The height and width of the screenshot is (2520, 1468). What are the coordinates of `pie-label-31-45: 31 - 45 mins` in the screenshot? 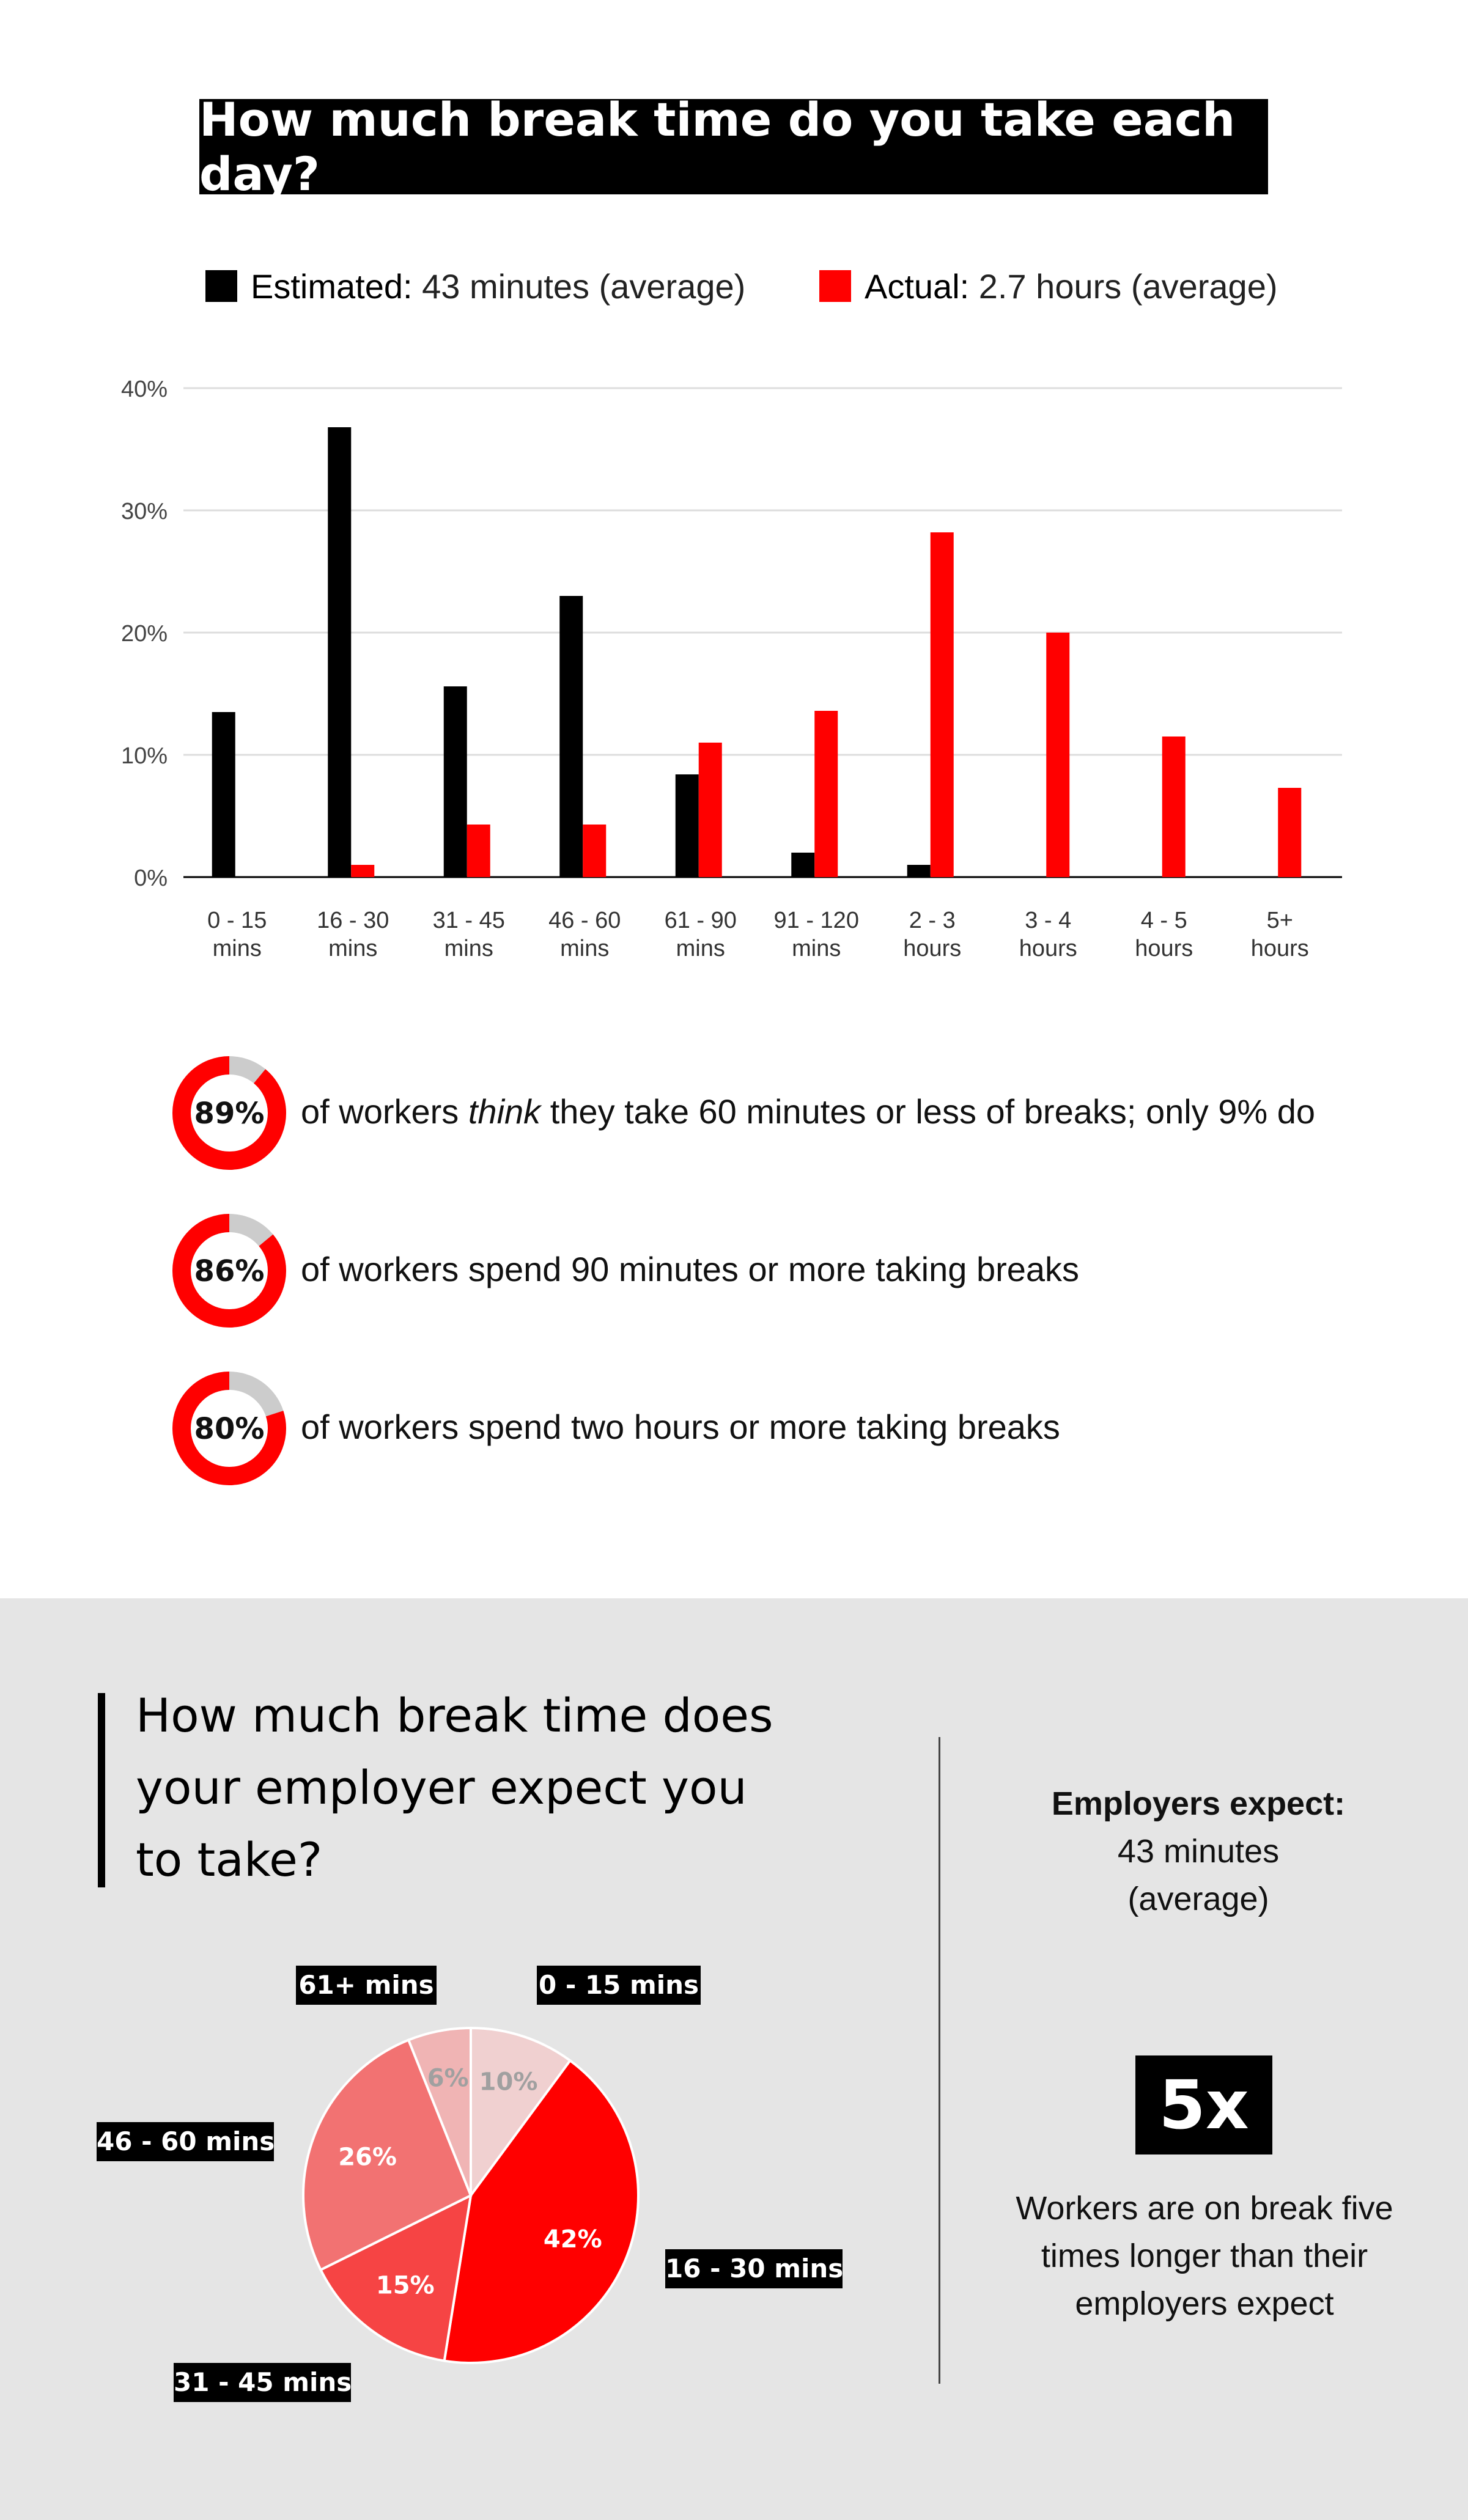 It's located at (263, 2382).